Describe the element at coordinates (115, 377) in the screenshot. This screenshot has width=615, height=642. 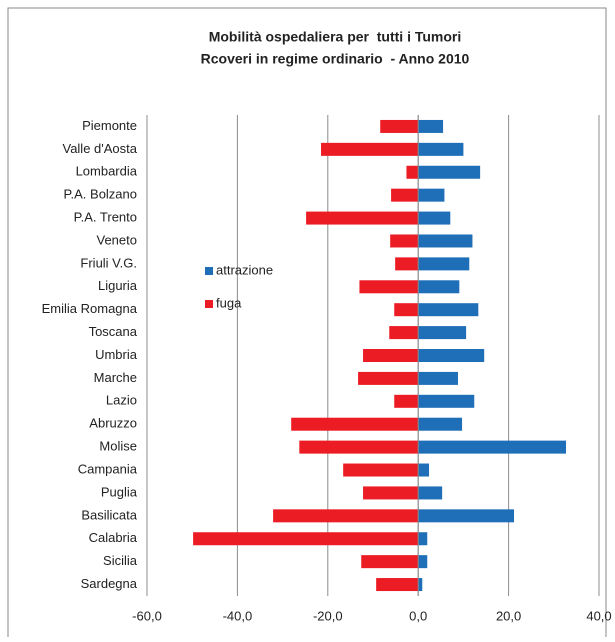
I see `y-tick-label: Marche` at that location.